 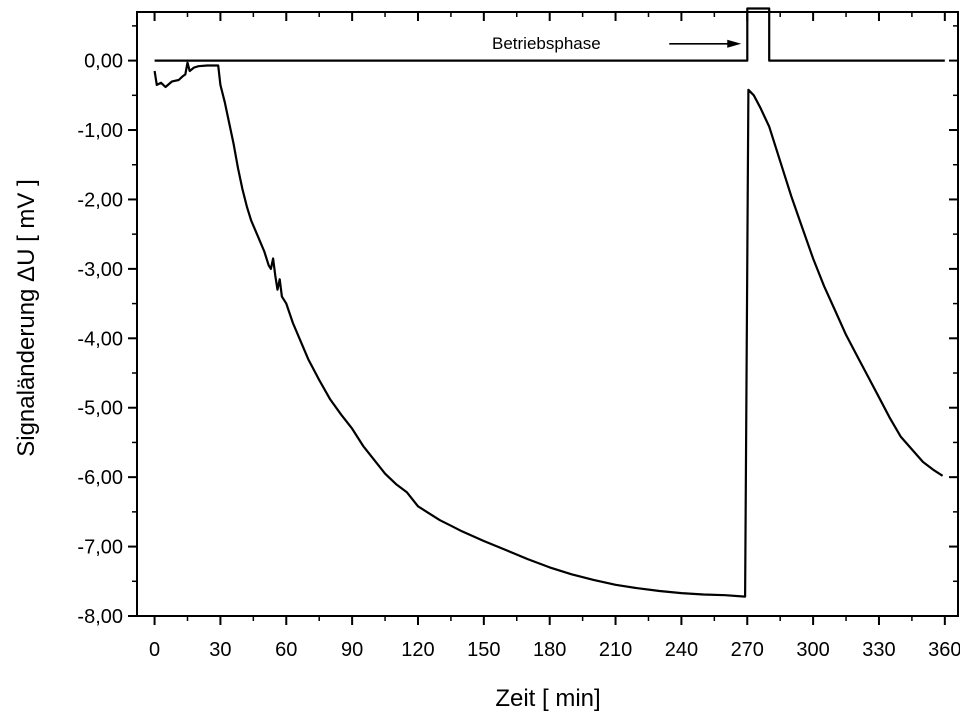 I want to click on x-tick-label: 300, so click(x=812, y=650).